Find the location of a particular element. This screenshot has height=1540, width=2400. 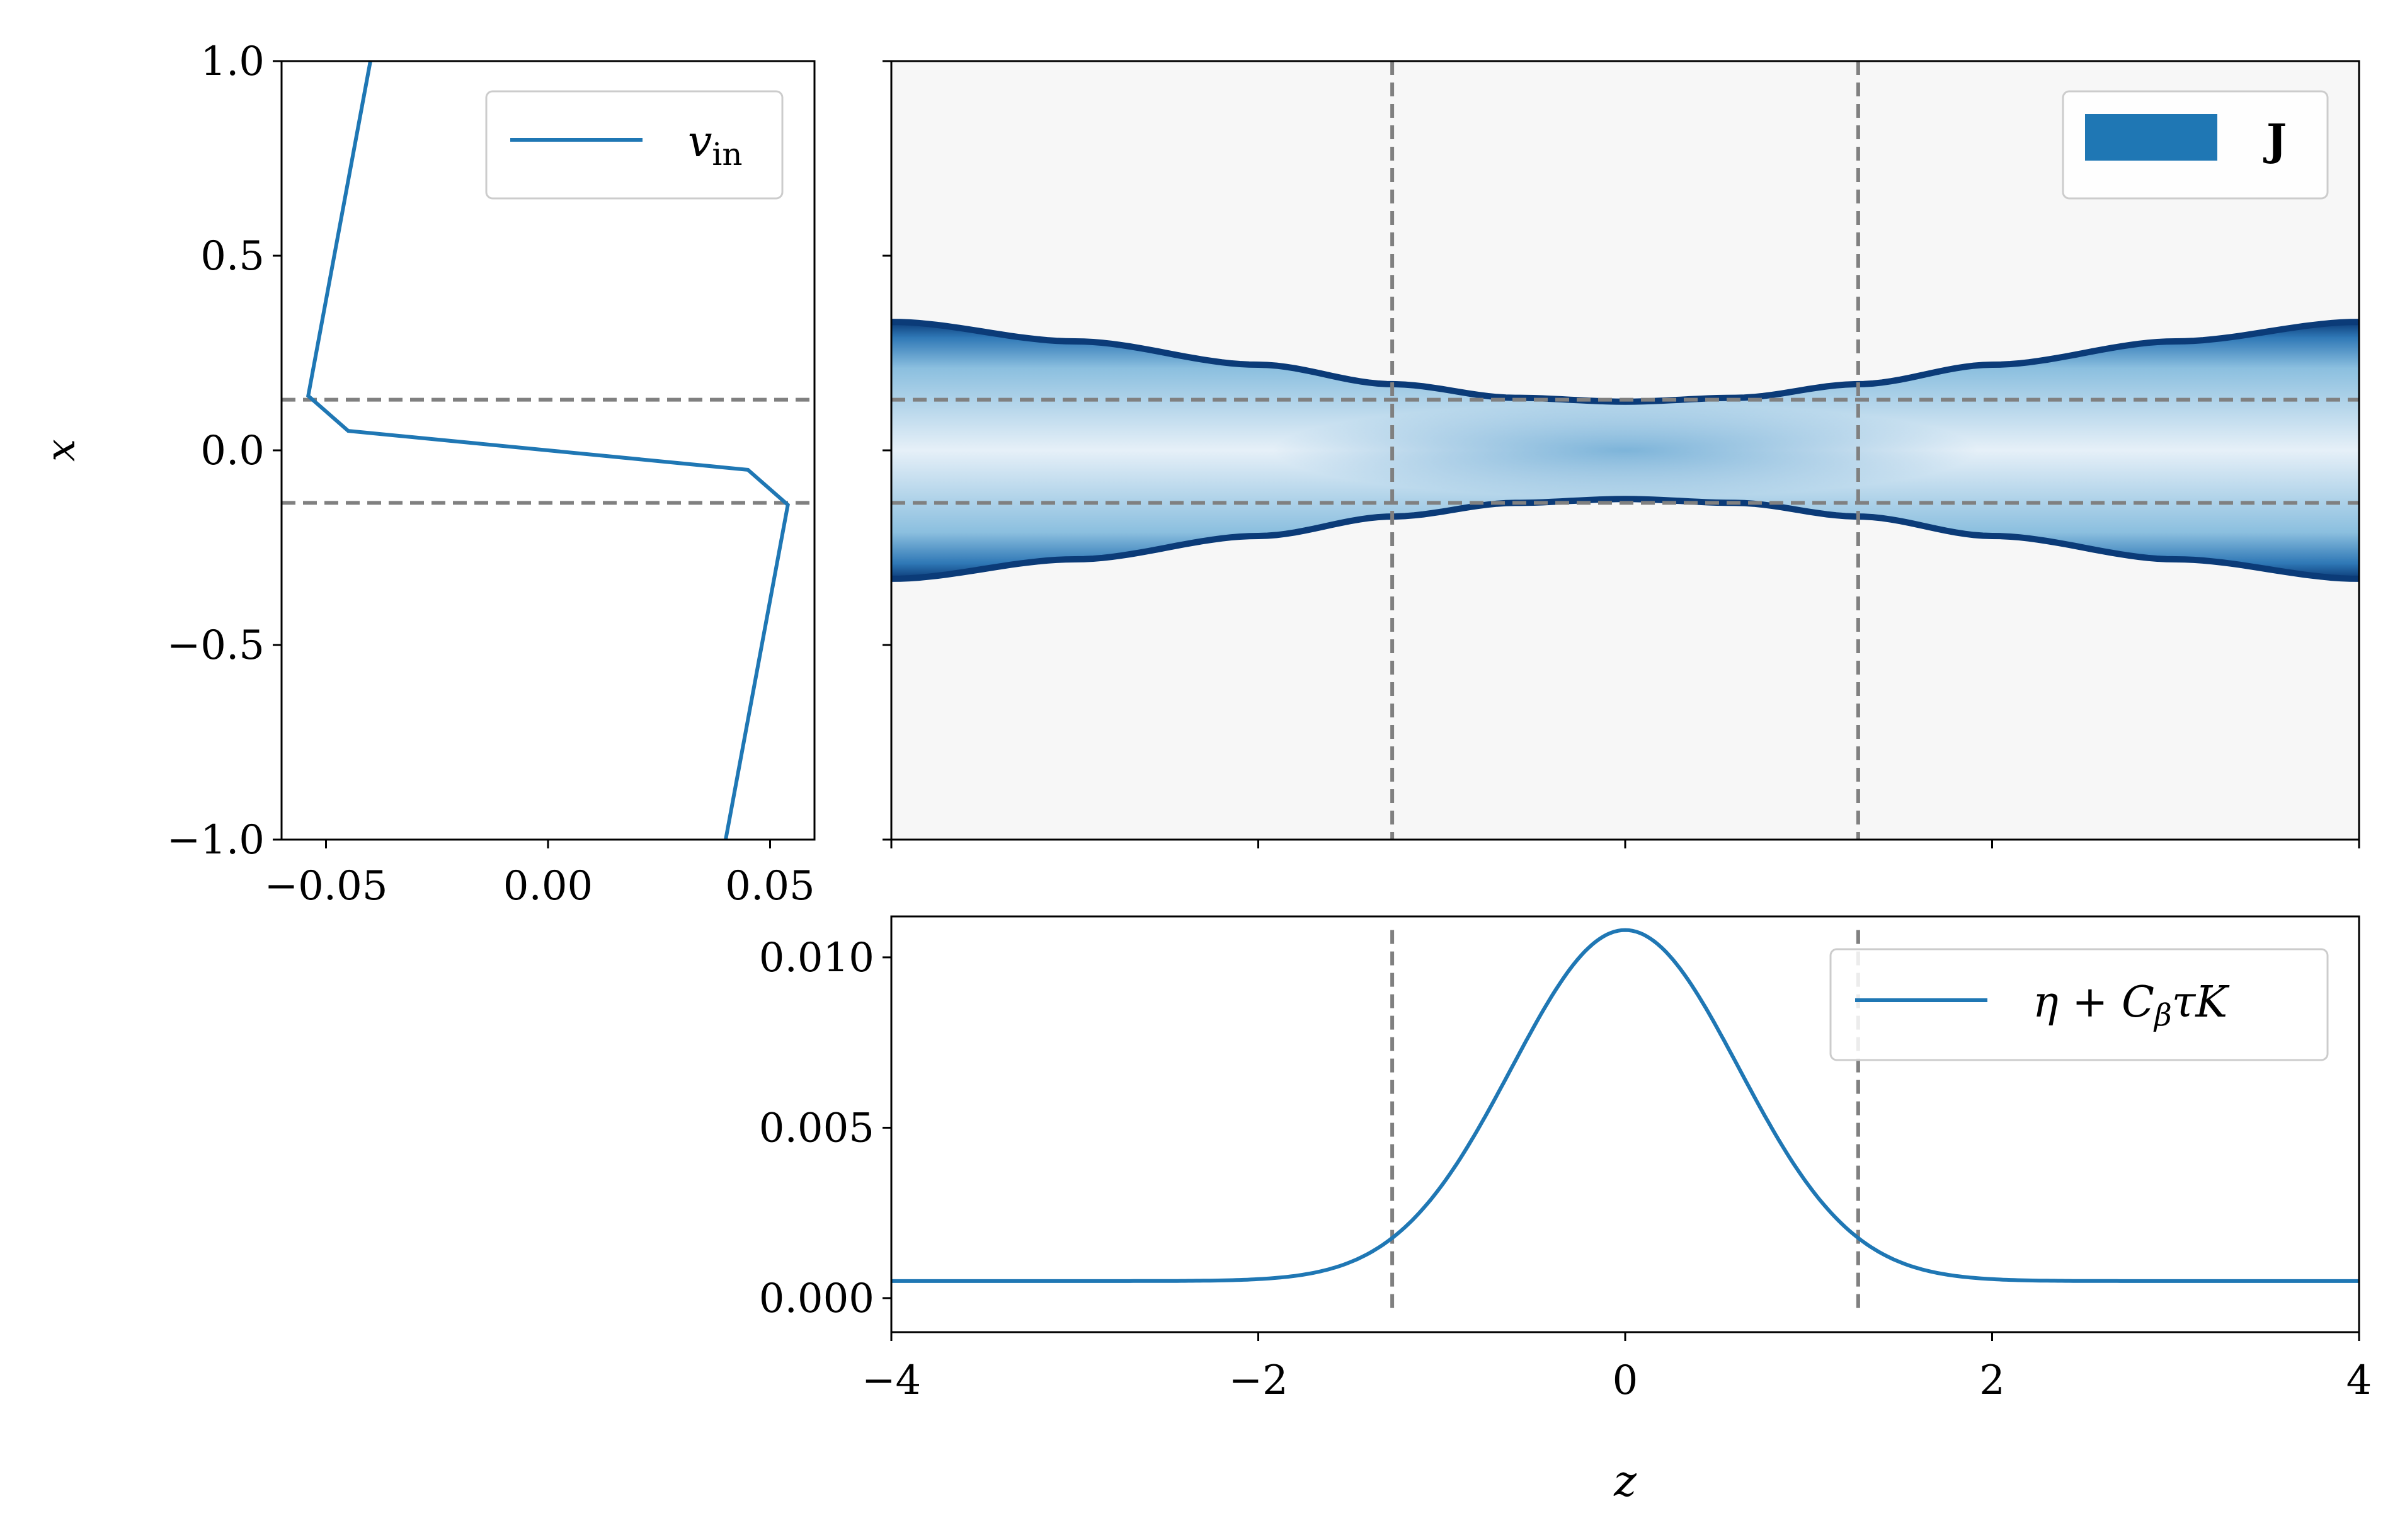

bottom-y-tick-label: 0.005 is located at coordinates (816, 1128).